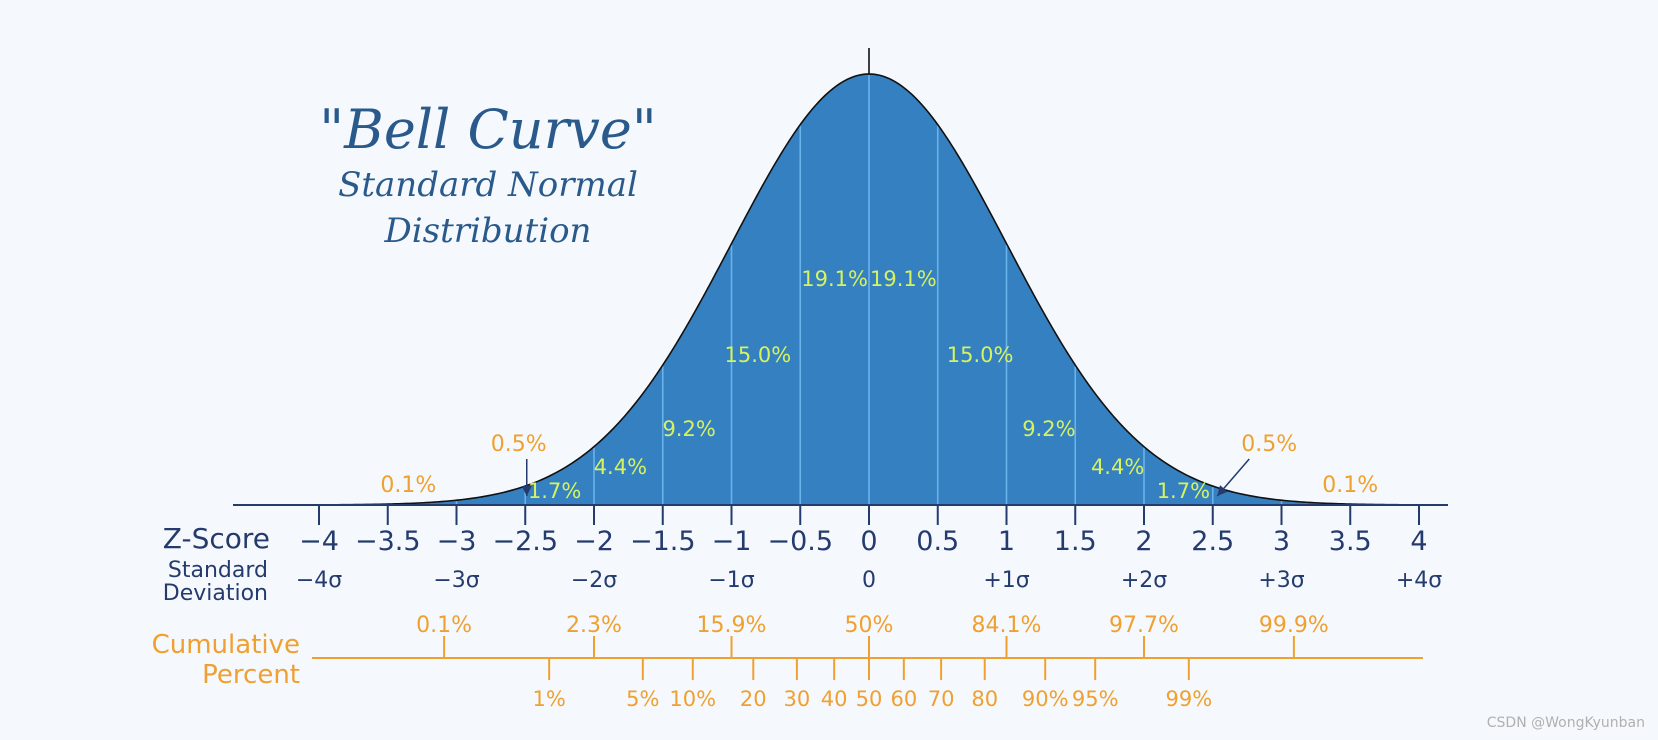 The height and width of the screenshot is (740, 1658). Describe the element at coordinates (457, 541) in the screenshot. I see `z-tick-label: −3` at that location.